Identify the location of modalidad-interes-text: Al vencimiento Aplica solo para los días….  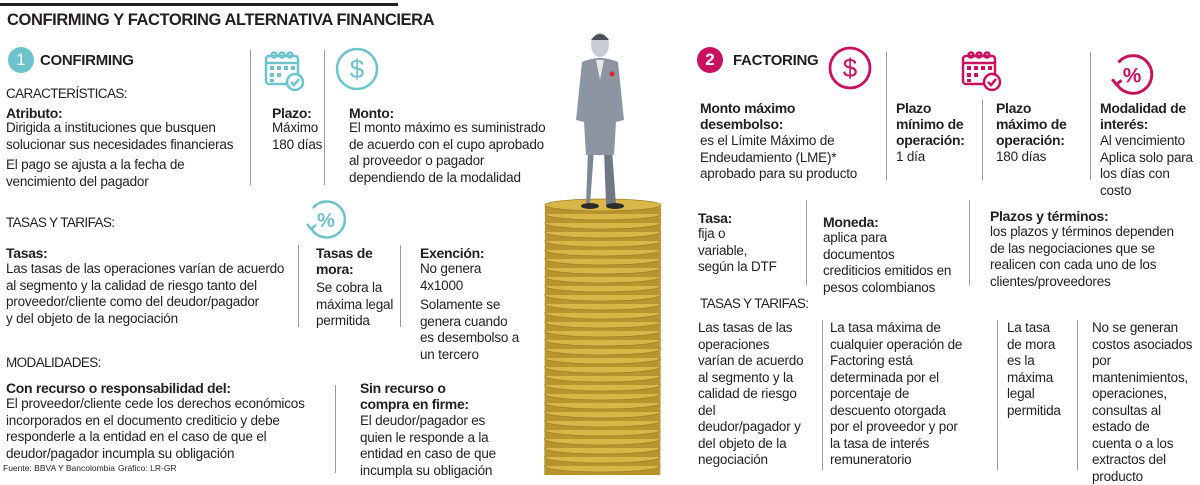
(1146, 165).